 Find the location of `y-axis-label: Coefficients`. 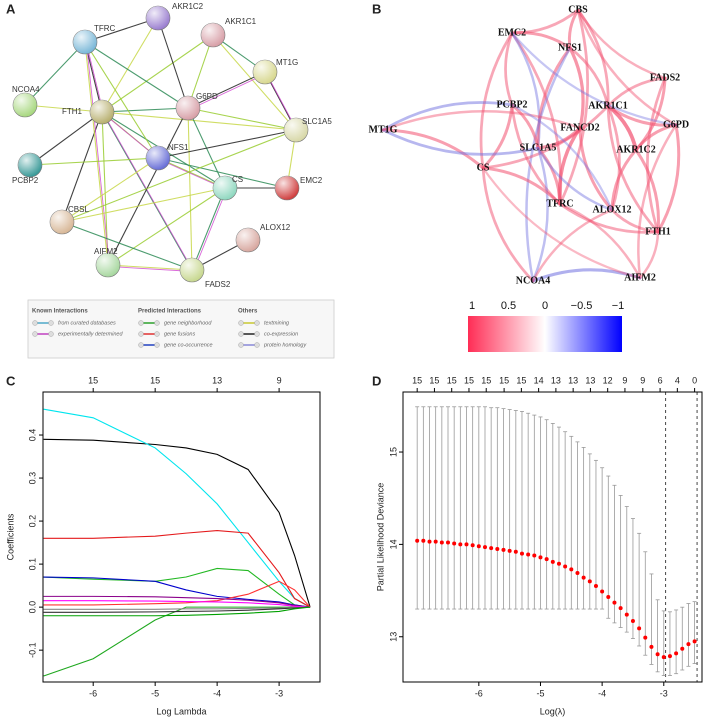

y-axis-label: Coefficients is located at coordinates (10, 536).